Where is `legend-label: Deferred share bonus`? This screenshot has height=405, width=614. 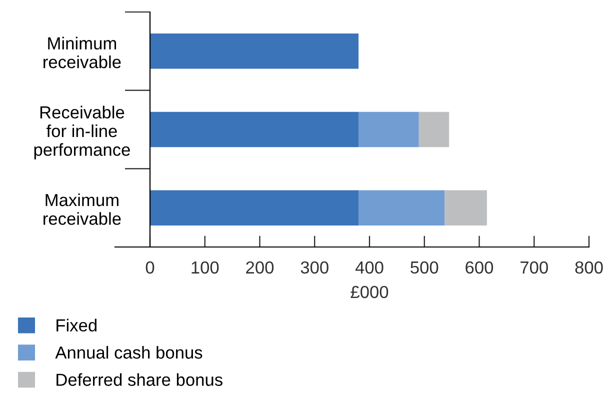
legend-label: Deferred share bonus is located at coordinates (139, 379).